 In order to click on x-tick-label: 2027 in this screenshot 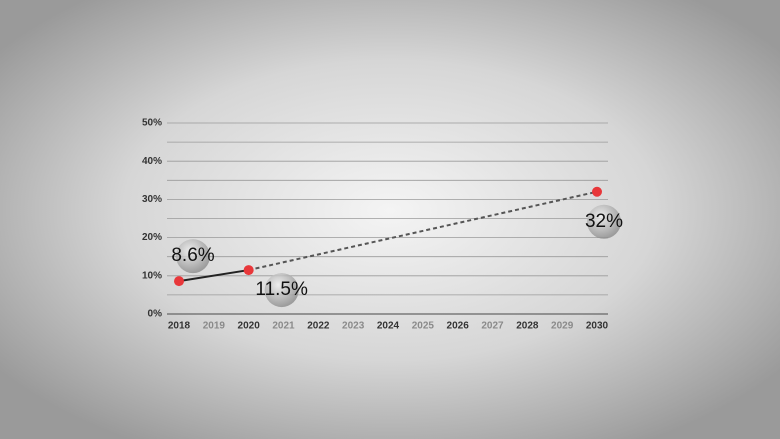, I will do `click(492, 326)`.